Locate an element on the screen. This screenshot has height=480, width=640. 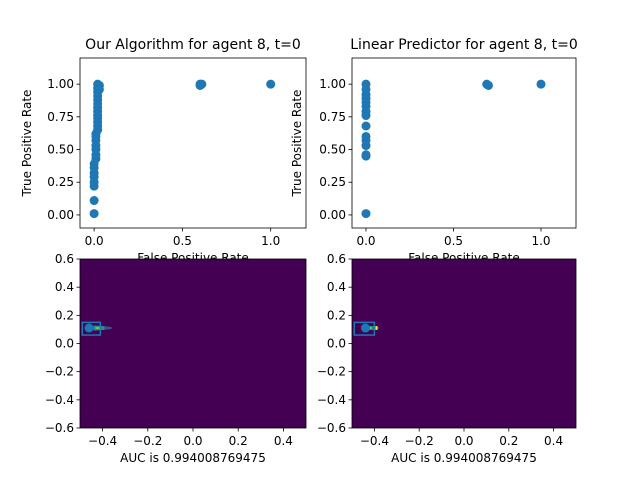
heatmap-peak is located at coordinates (376, 328).